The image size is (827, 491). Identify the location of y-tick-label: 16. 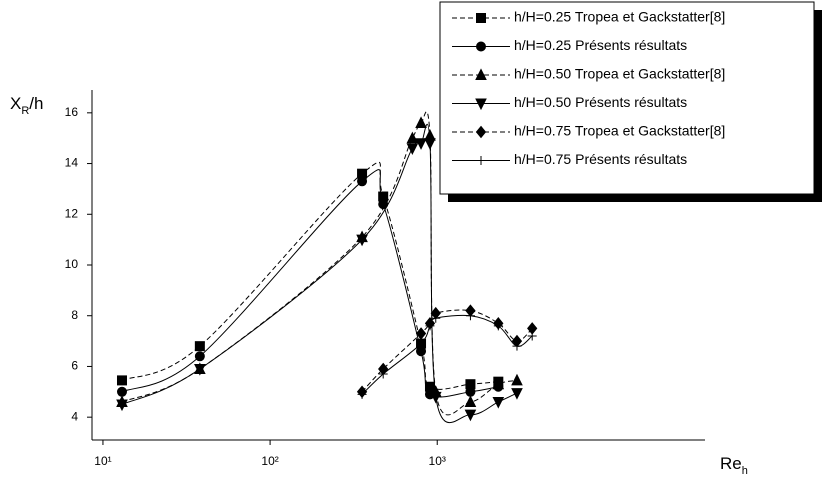
(72, 112).